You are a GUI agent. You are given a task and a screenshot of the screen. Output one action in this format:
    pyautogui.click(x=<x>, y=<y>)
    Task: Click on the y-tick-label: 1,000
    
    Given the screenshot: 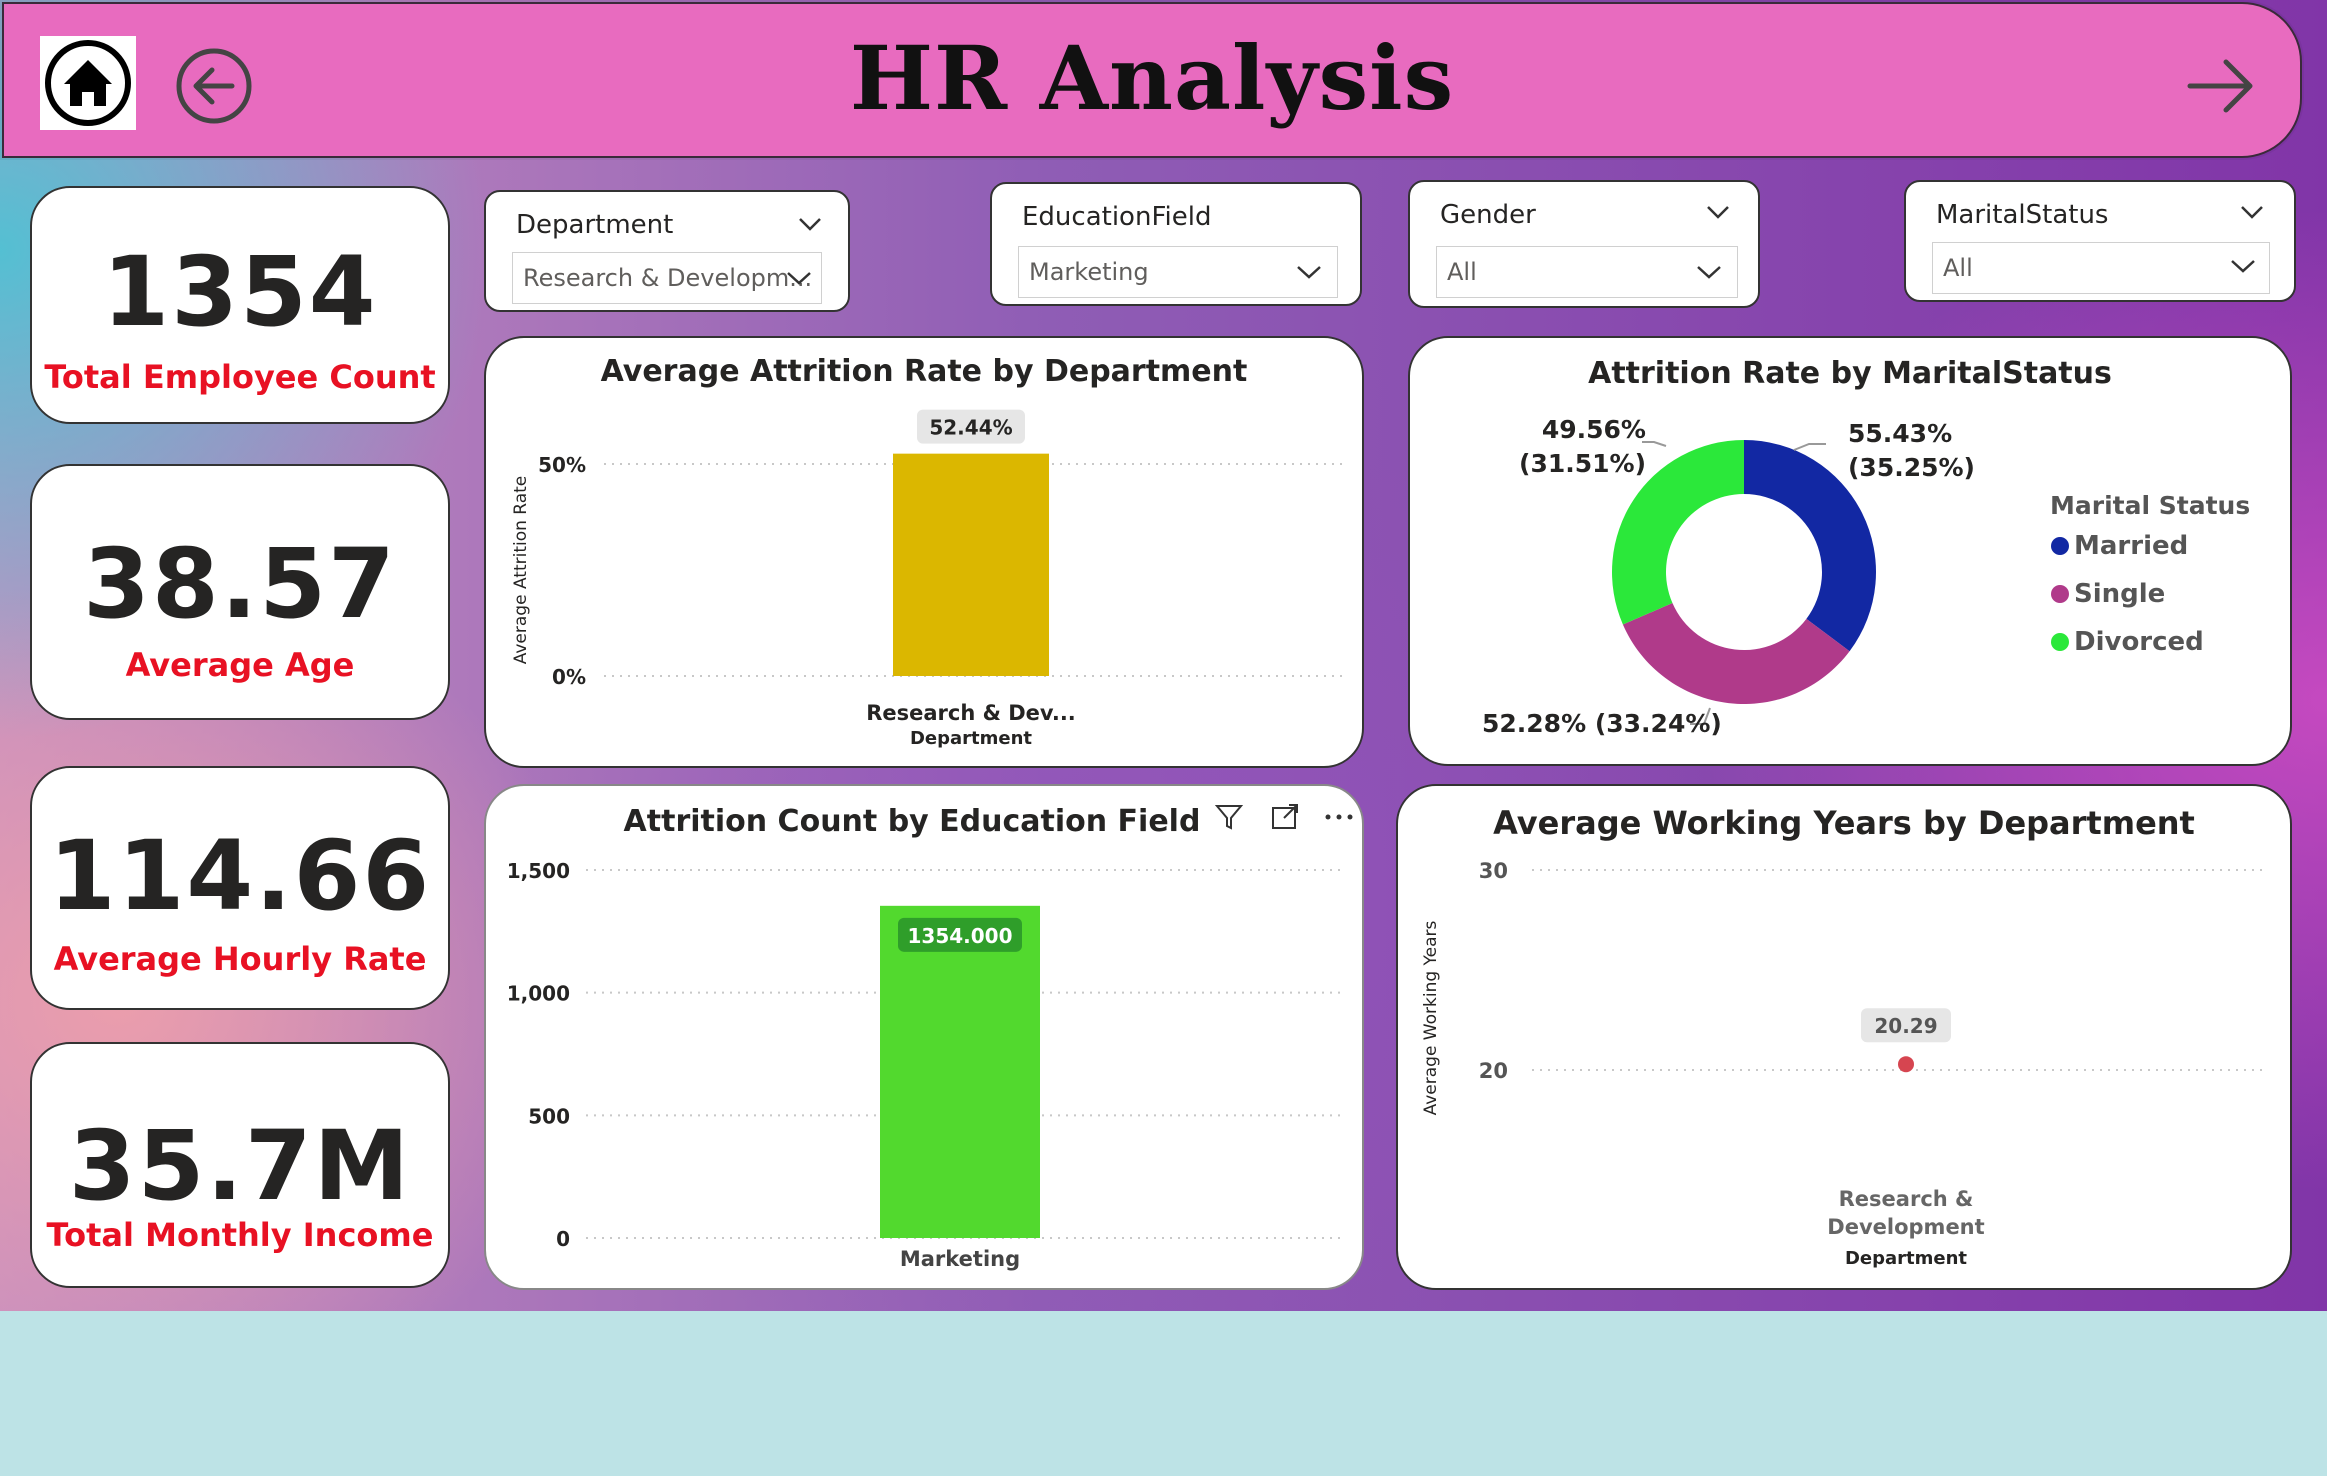 What is the action you would take?
    pyautogui.click(x=538, y=994)
    